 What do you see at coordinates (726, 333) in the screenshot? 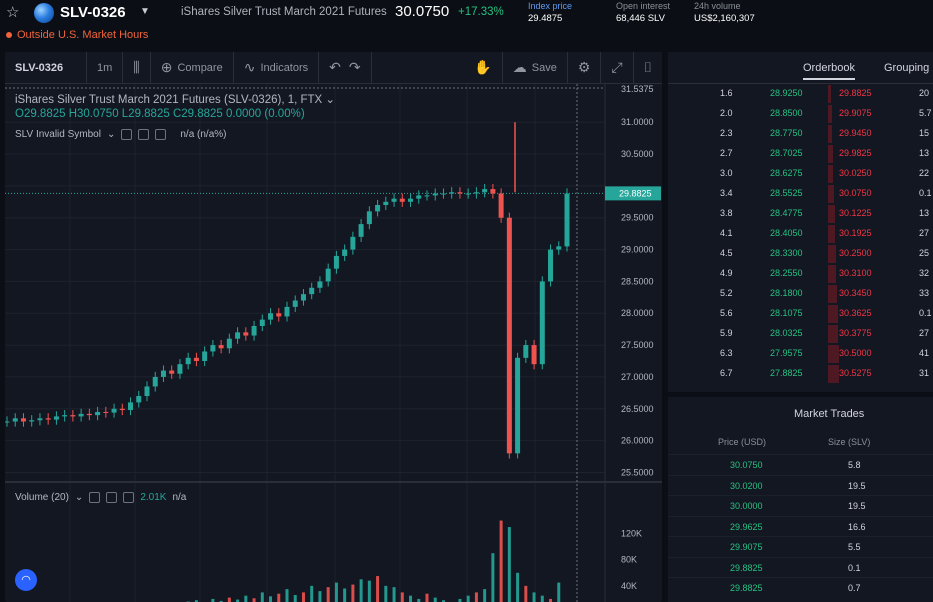
I see `orderbook-size: 5.9` at bounding box center [726, 333].